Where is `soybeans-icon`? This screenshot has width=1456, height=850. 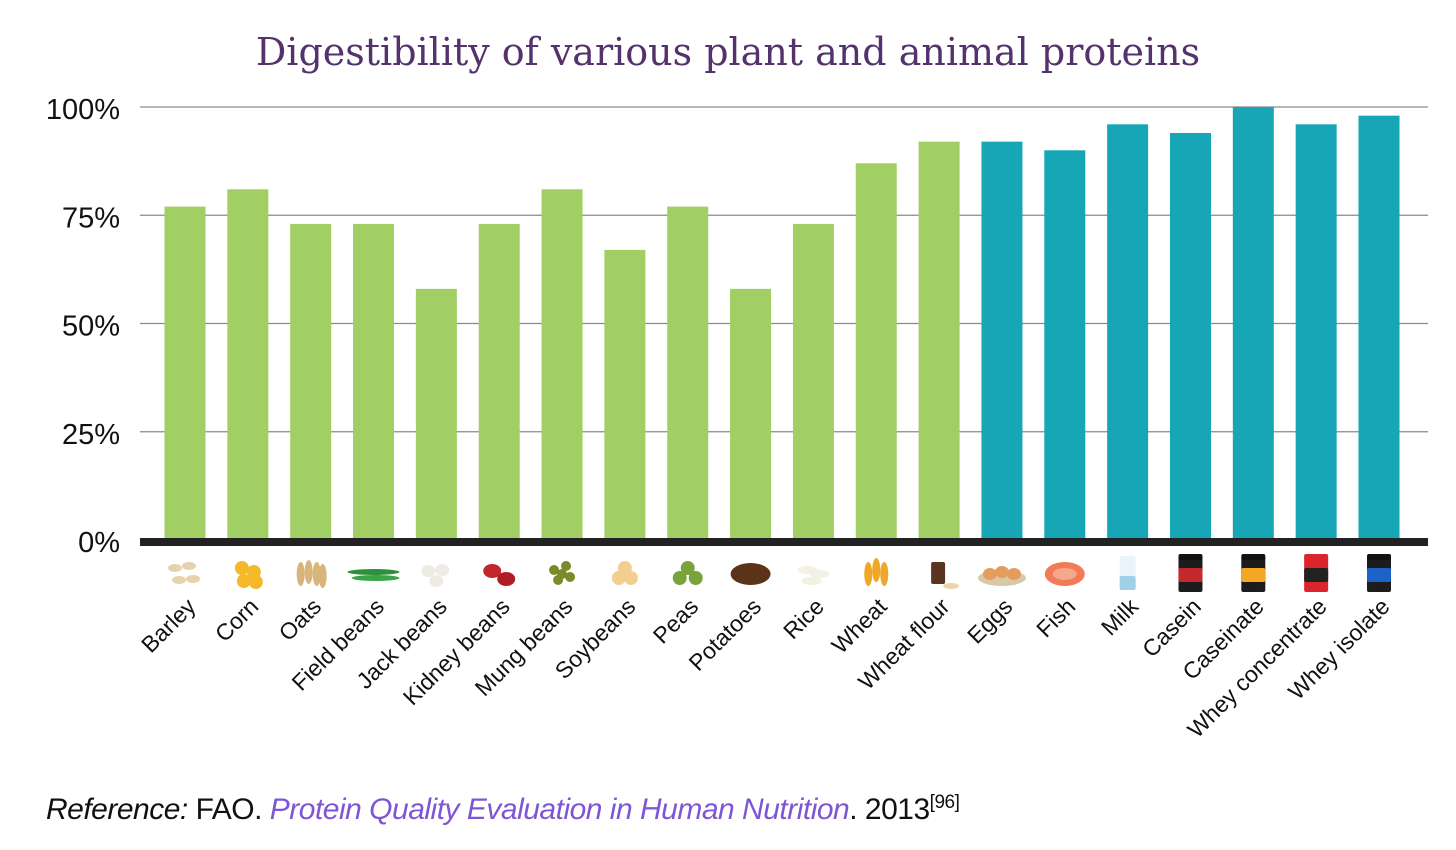 soybeans-icon is located at coordinates (624, 573).